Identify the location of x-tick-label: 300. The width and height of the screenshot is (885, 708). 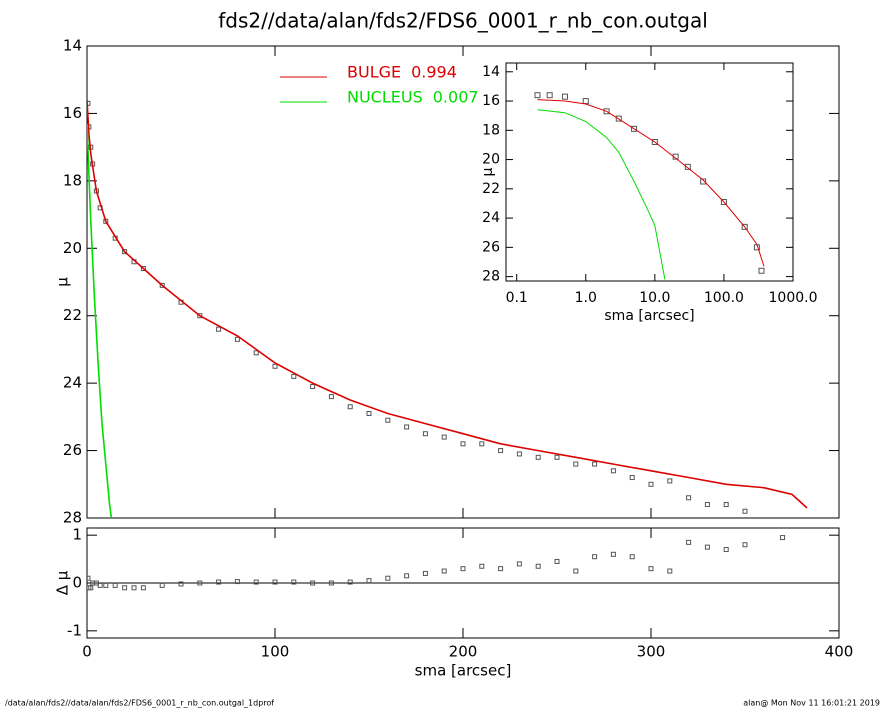
(651, 652).